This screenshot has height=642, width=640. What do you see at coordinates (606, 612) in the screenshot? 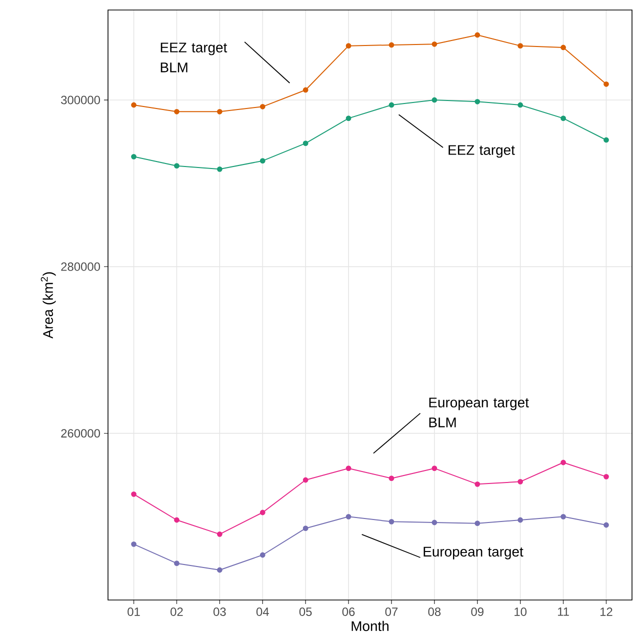
I see `x-tick-label: 12` at bounding box center [606, 612].